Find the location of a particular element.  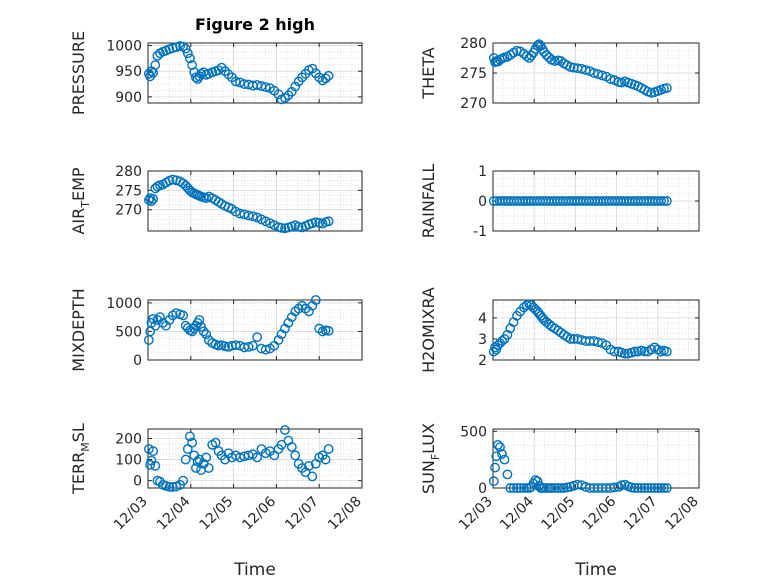

y-tick-label: 3 is located at coordinates (482, 340).